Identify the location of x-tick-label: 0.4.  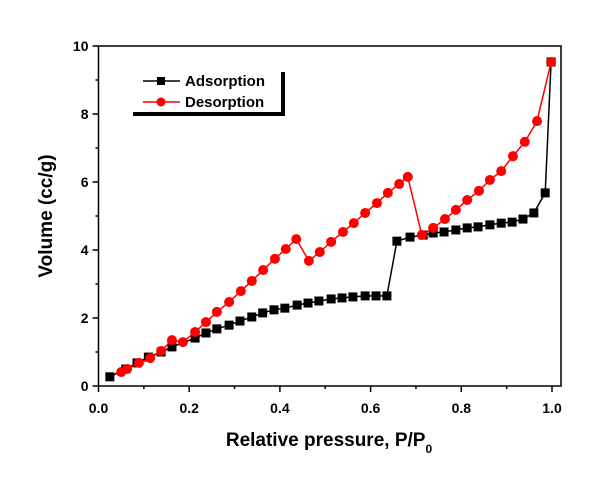
(280, 408).